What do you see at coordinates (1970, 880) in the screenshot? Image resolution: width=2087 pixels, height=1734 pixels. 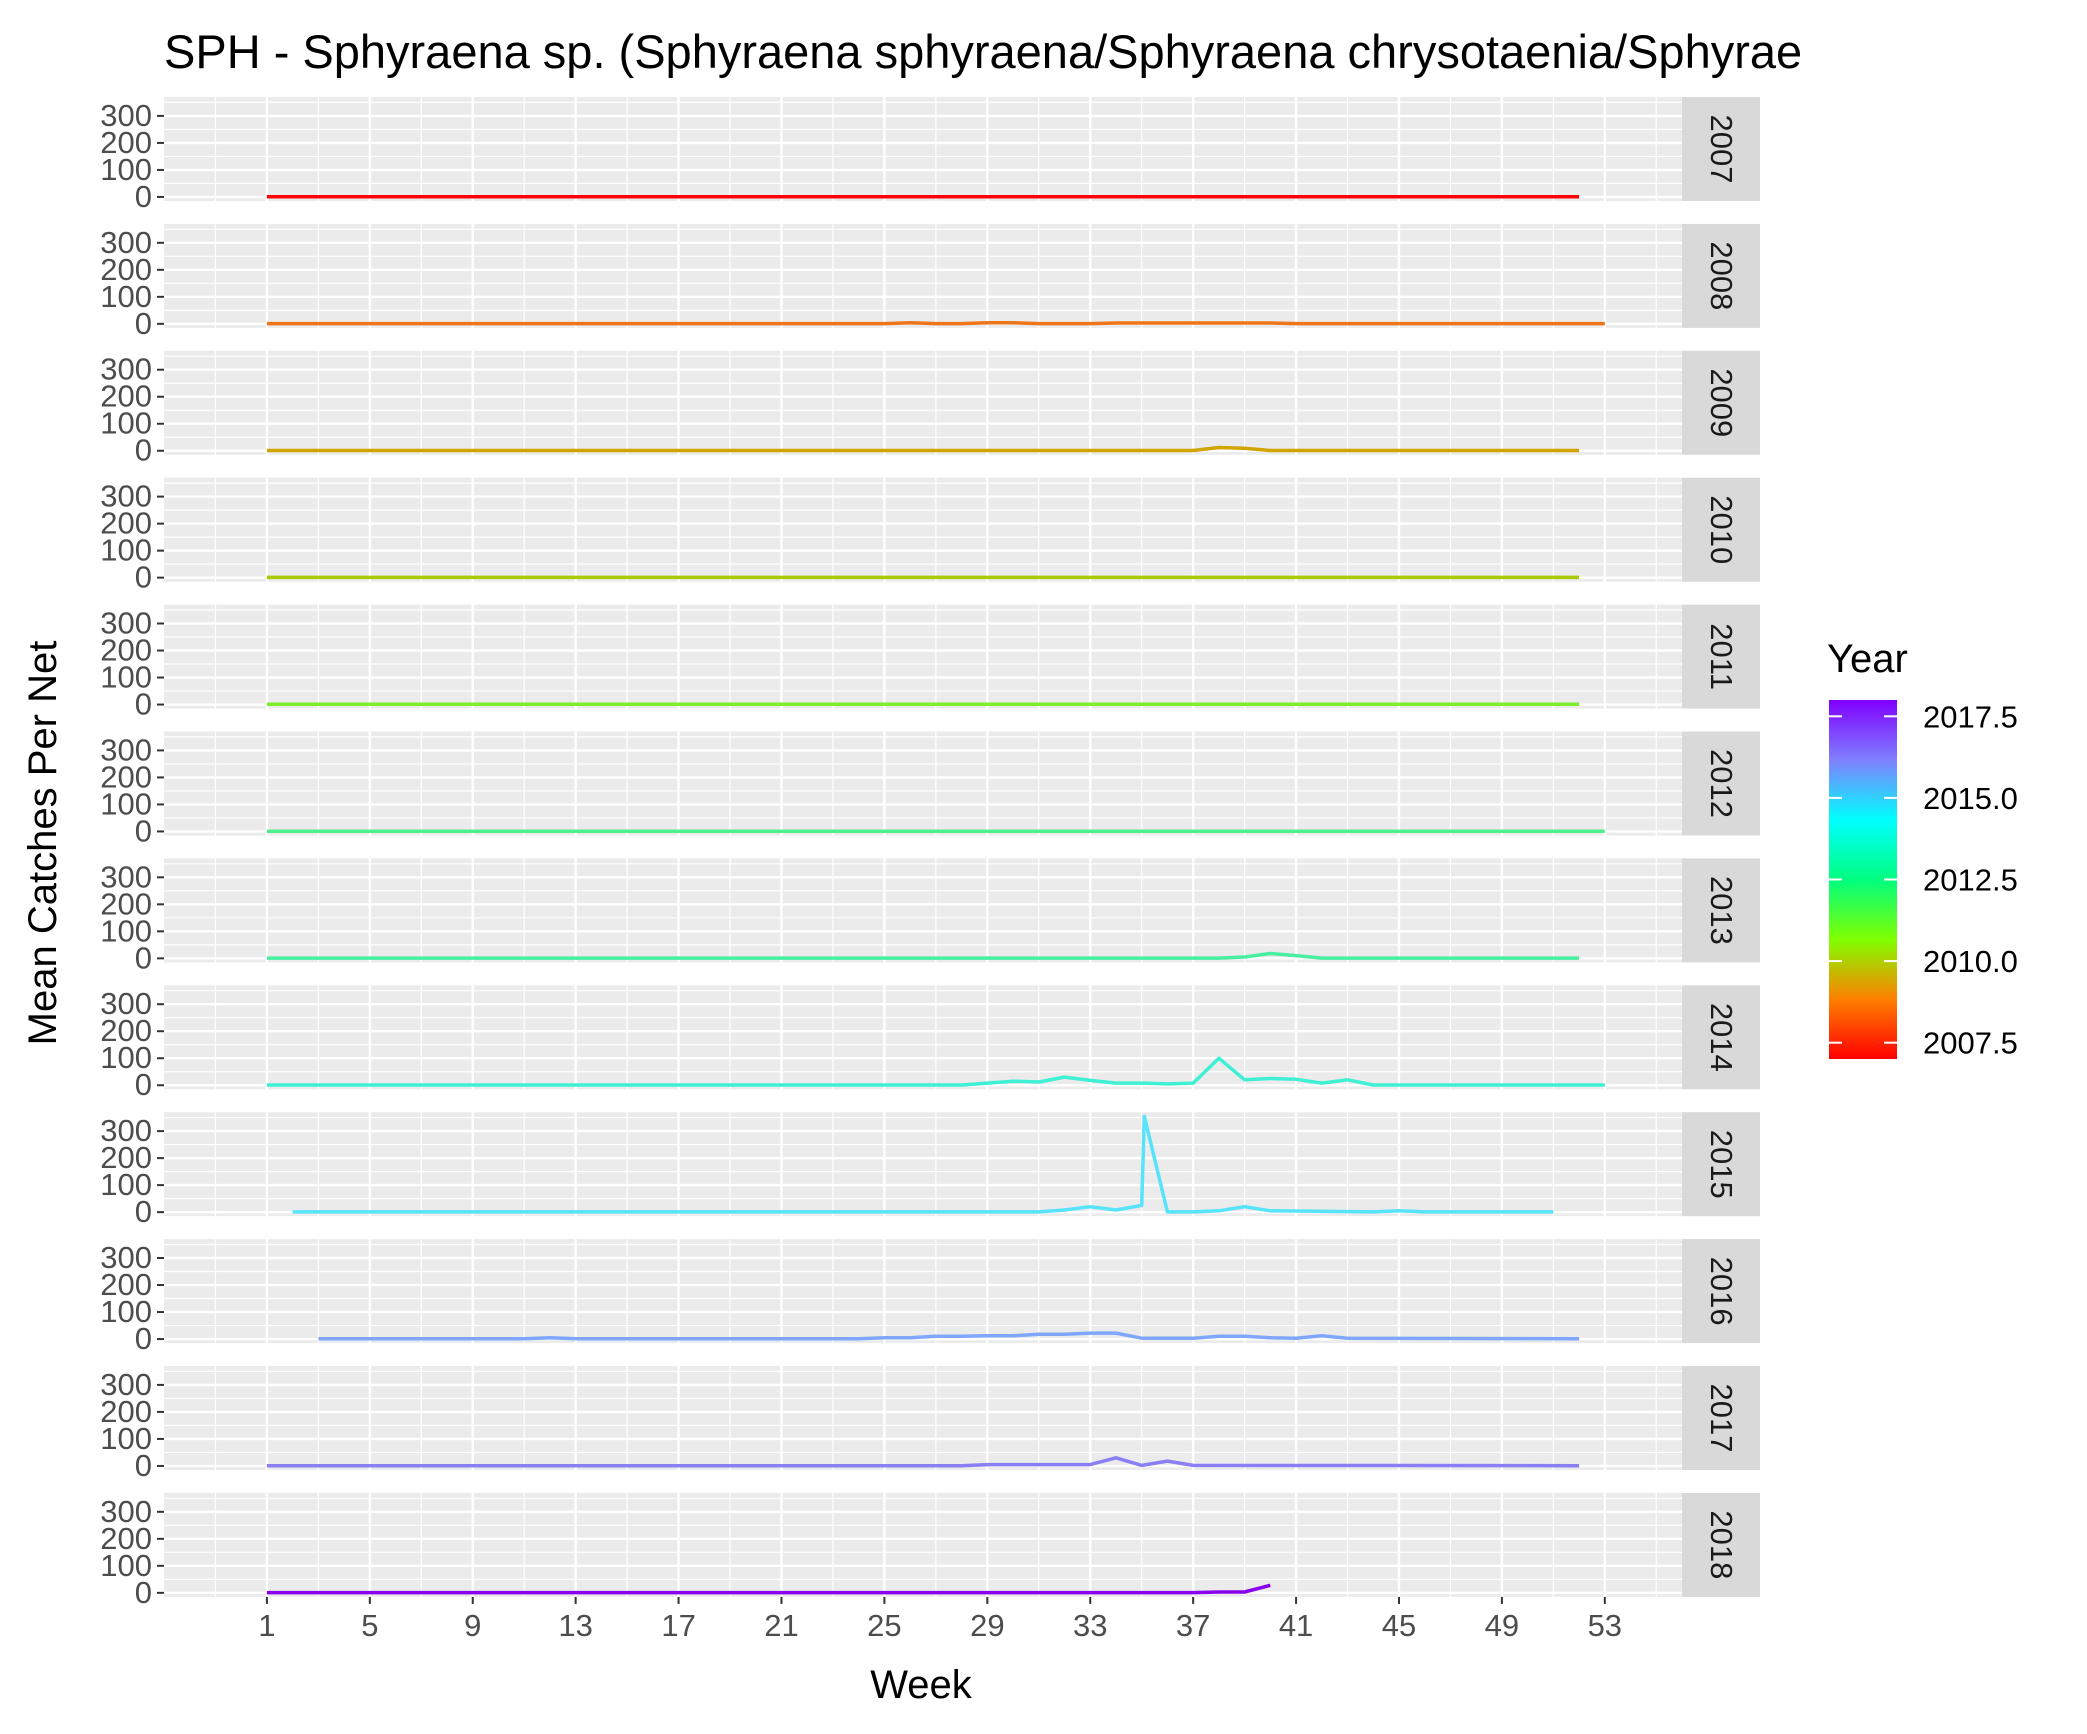 I see `legend-label: 2012.5` at bounding box center [1970, 880].